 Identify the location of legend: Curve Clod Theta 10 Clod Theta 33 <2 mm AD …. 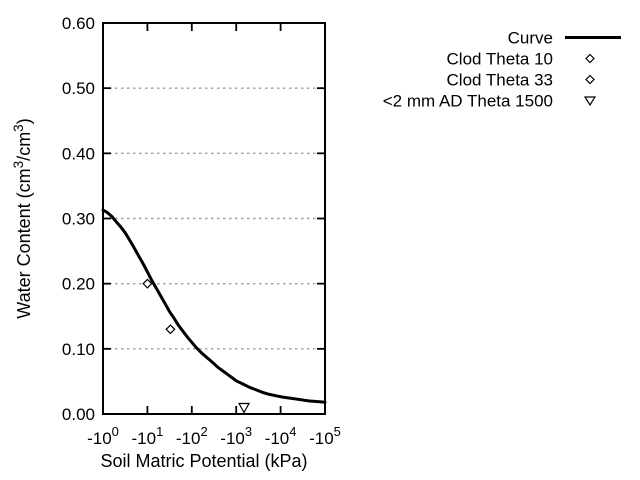
(502, 70).